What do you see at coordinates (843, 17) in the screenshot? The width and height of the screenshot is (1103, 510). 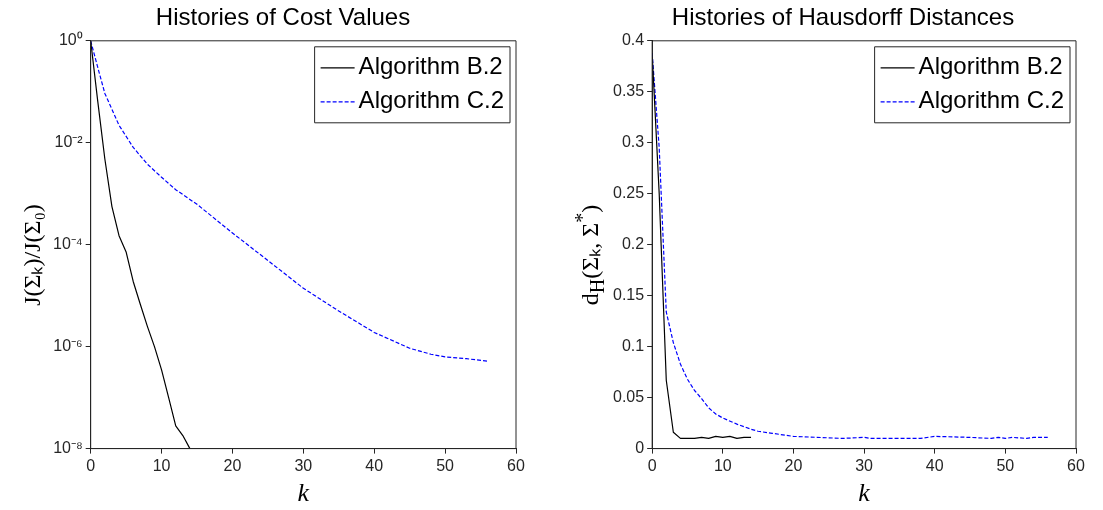 I see `chart-title: Histories of Hausdorff Distances` at bounding box center [843, 17].